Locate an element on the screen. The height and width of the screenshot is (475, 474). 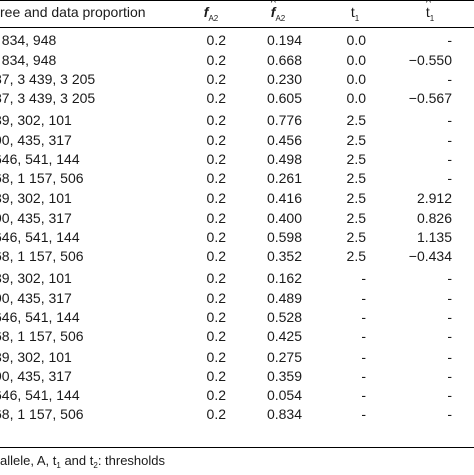
cell-fhat: 0.352 is located at coordinates (284, 256).